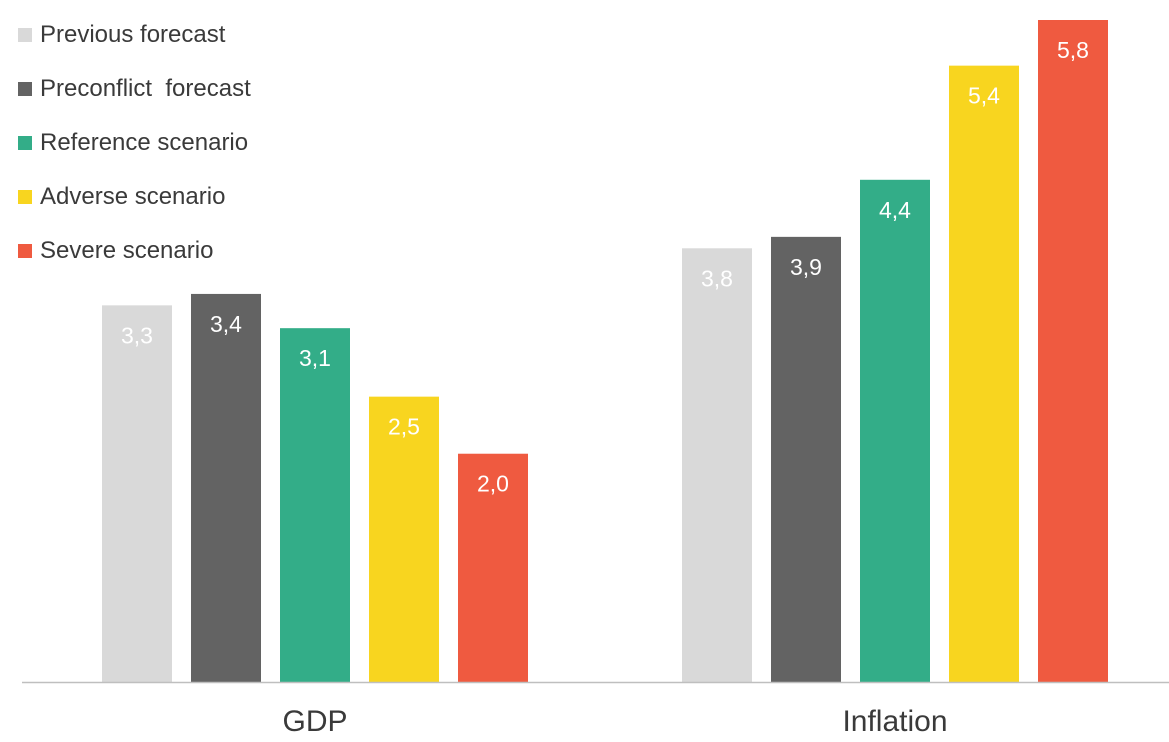 Image resolution: width=1169 pixels, height=742 pixels. What do you see at coordinates (1073, 50) in the screenshot?
I see `data-label-inflation-series-4: 5,8` at bounding box center [1073, 50].